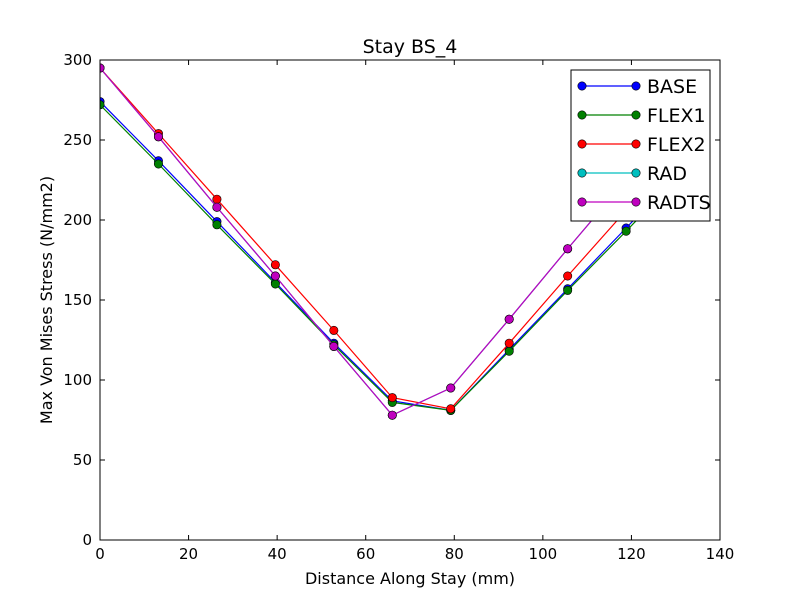 This screenshot has width=800, height=600. I want to click on legend-box, so click(640, 145).